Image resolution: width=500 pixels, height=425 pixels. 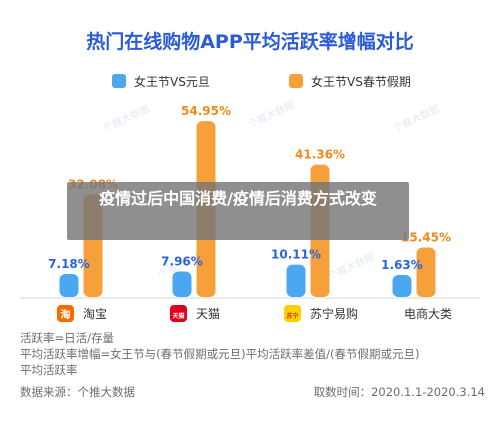 I want to click on overlay-banner: 疫情过后中国消费/疫情后消费方式改变, so click(x=238, y=211).